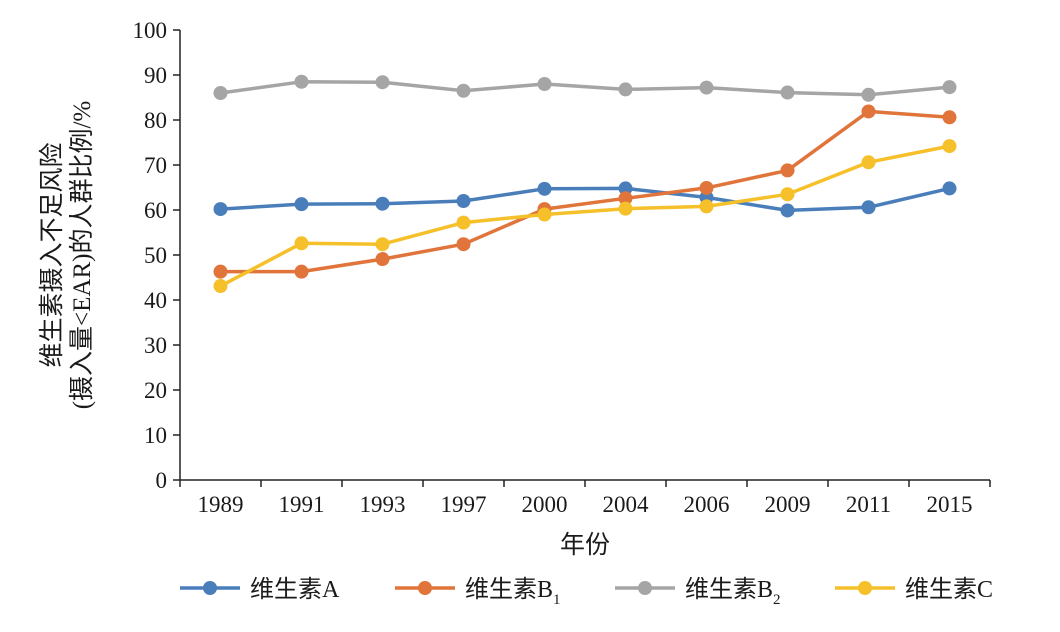  What do you see at coordinates (382, 259) in the screenshot?
I see `series-2-point-1993` at bounding box center [382, 259].